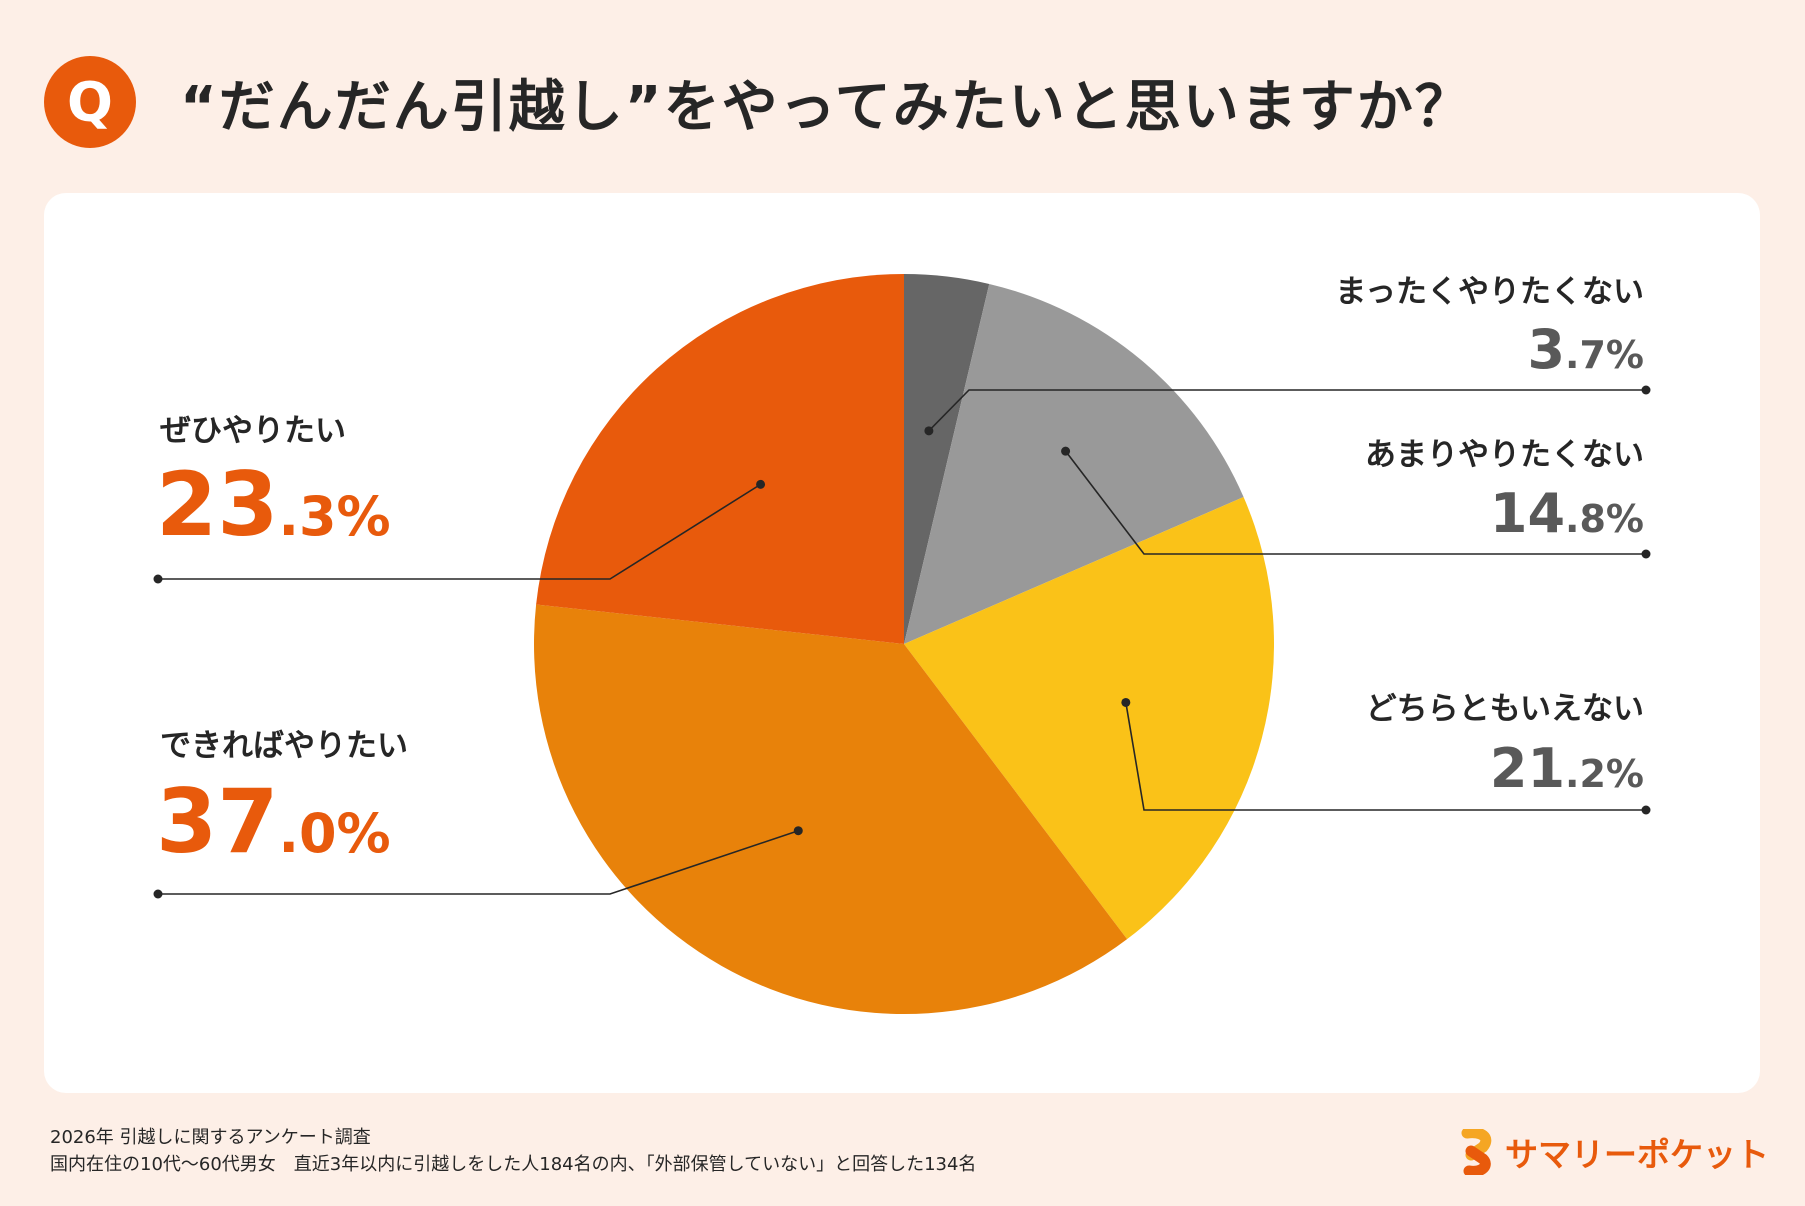  What do you see at coordinates (1527, 513) in the screenshot?
I see `pct-amari-int: 14` at bounding box center [1527, 513].